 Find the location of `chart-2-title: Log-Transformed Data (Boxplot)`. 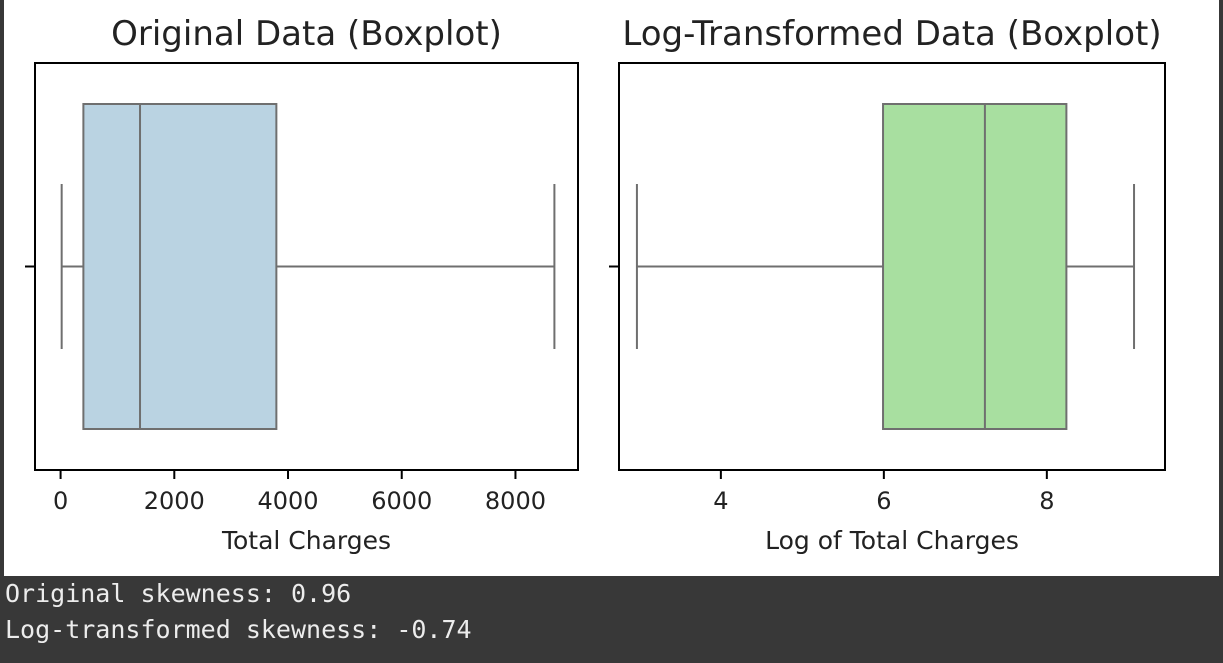

chart-2-title: Log-Transformed Data (Boxplot) is located at coordinates (891, 34).